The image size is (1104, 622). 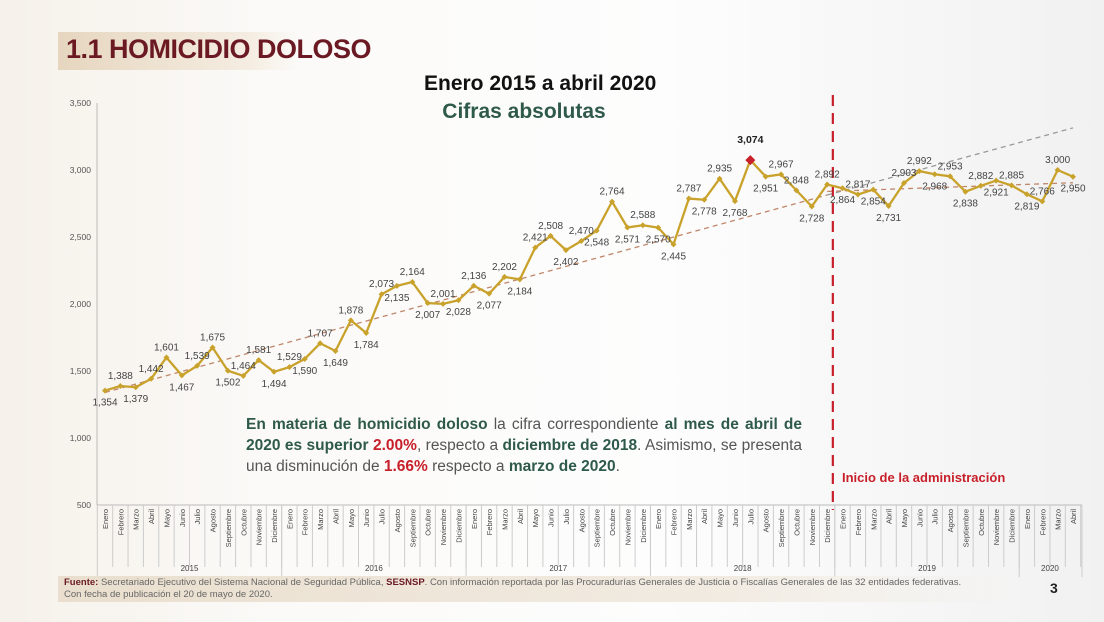 I want to click on data-label: 1,590, so click(x=304, y=371).